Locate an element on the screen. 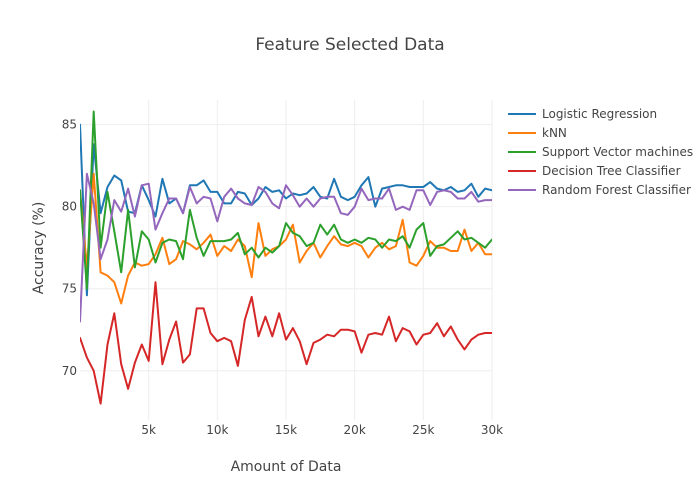 The image size is (700, 500). chart-title: Feature Selected Data is located at coordinates (349, 45).